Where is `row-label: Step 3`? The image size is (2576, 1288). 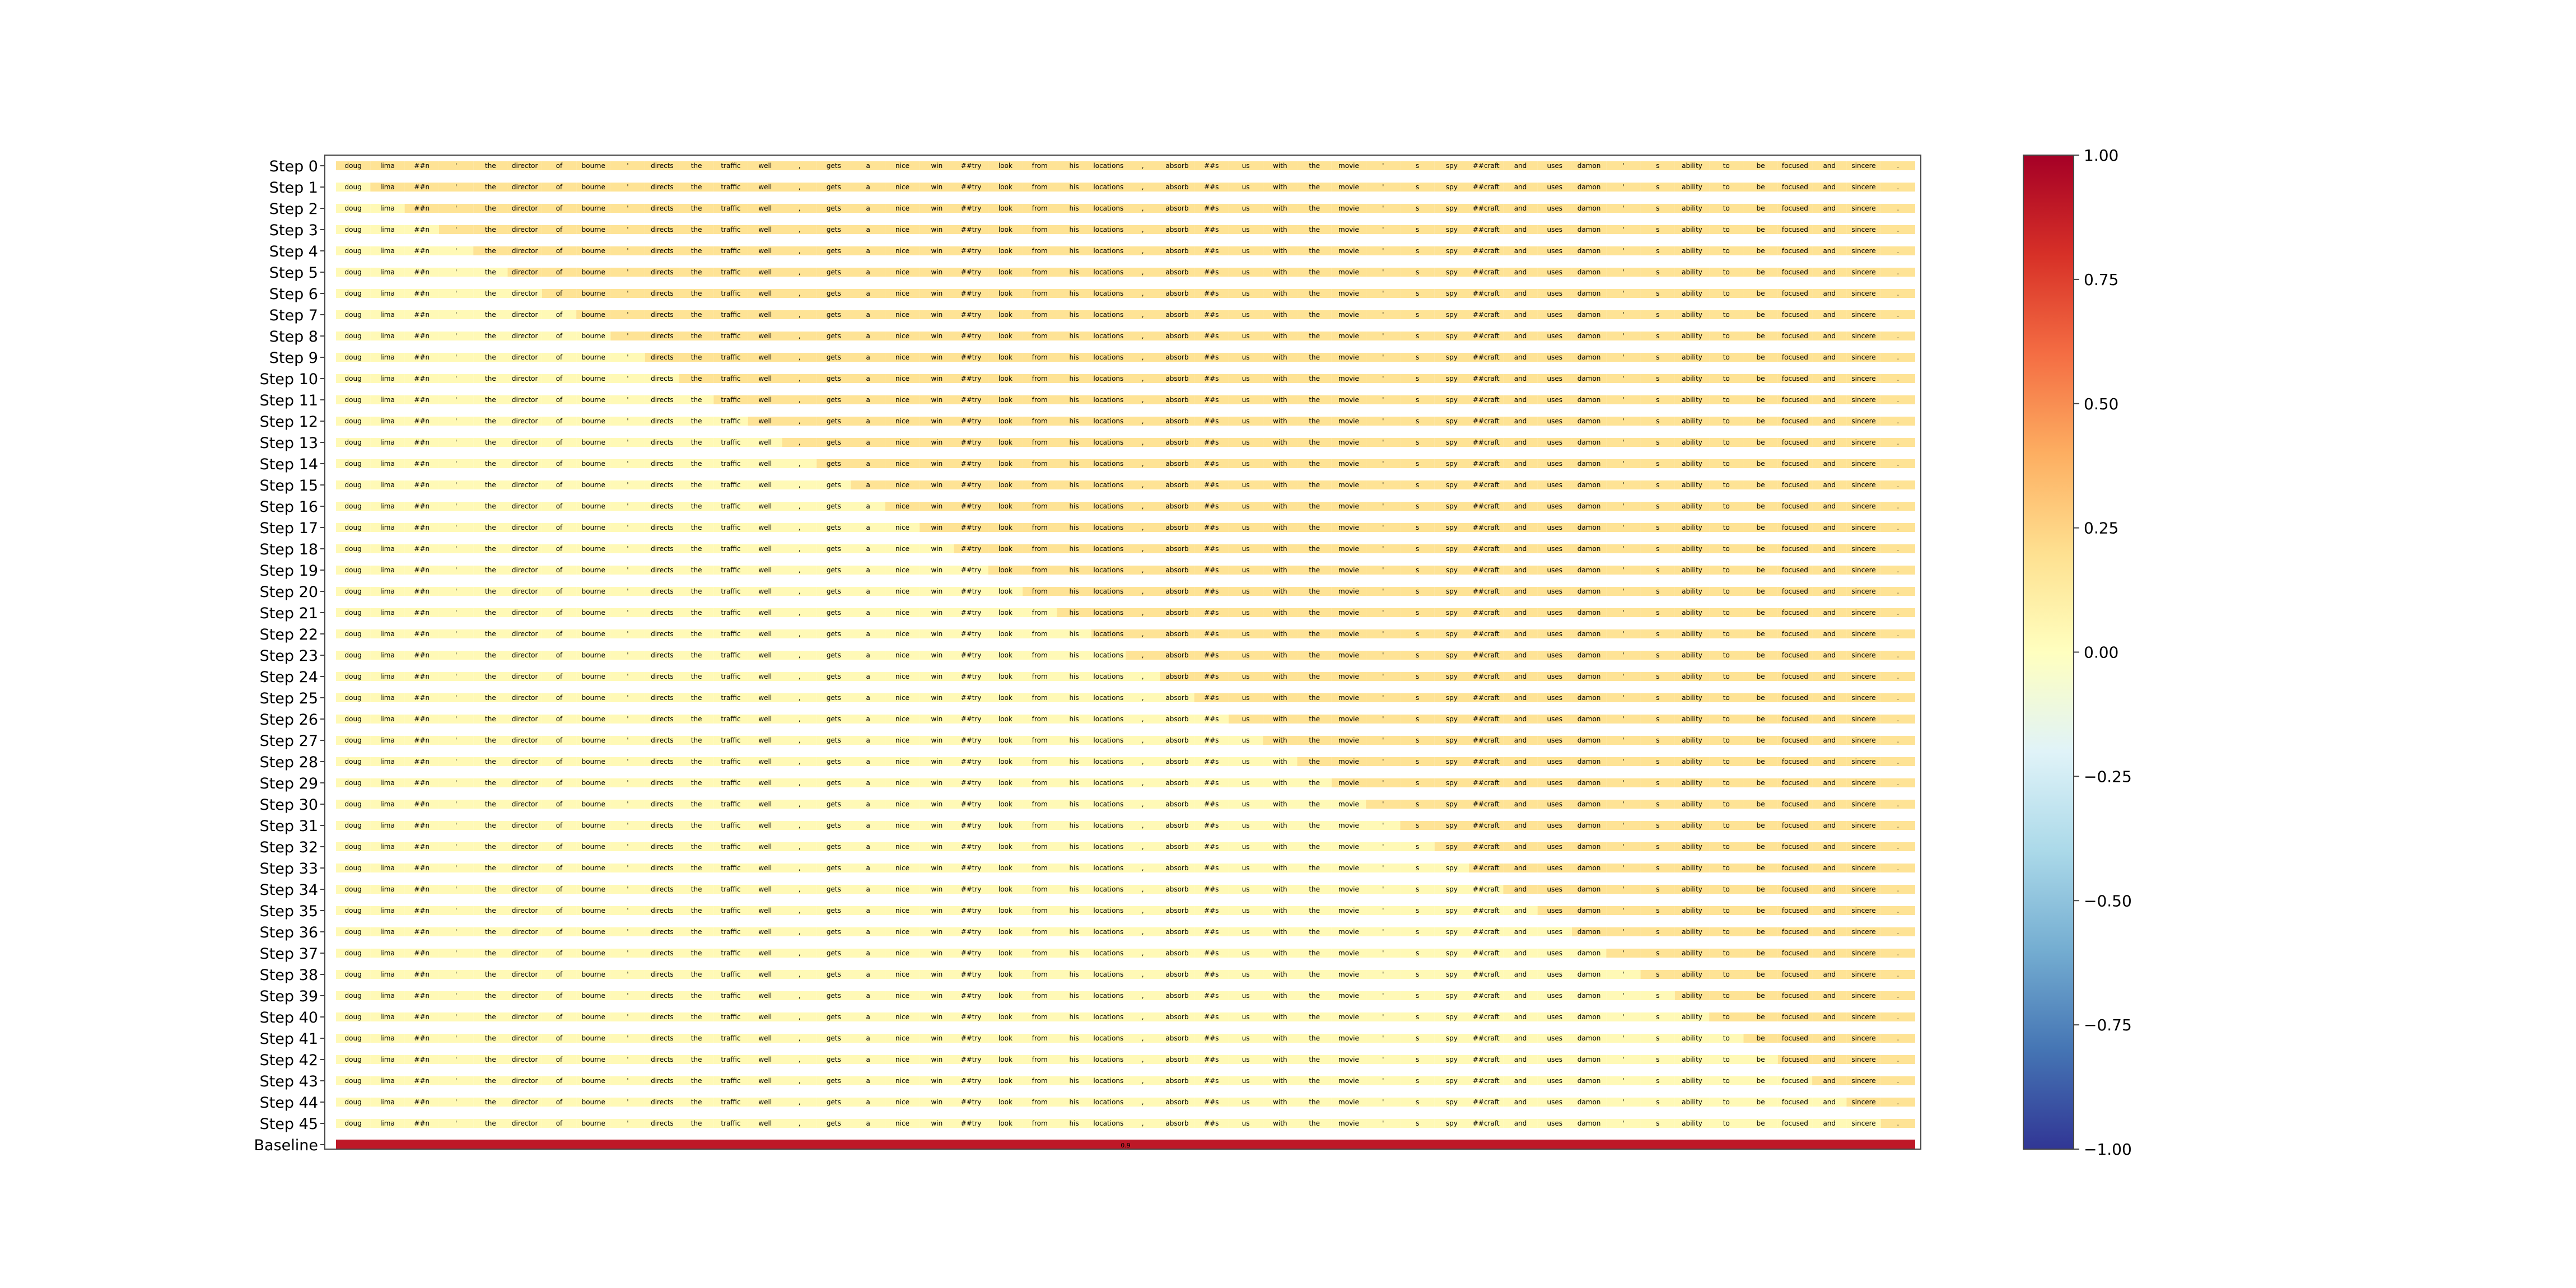 row-label: Step 3 is located at coordinates (294, 231).